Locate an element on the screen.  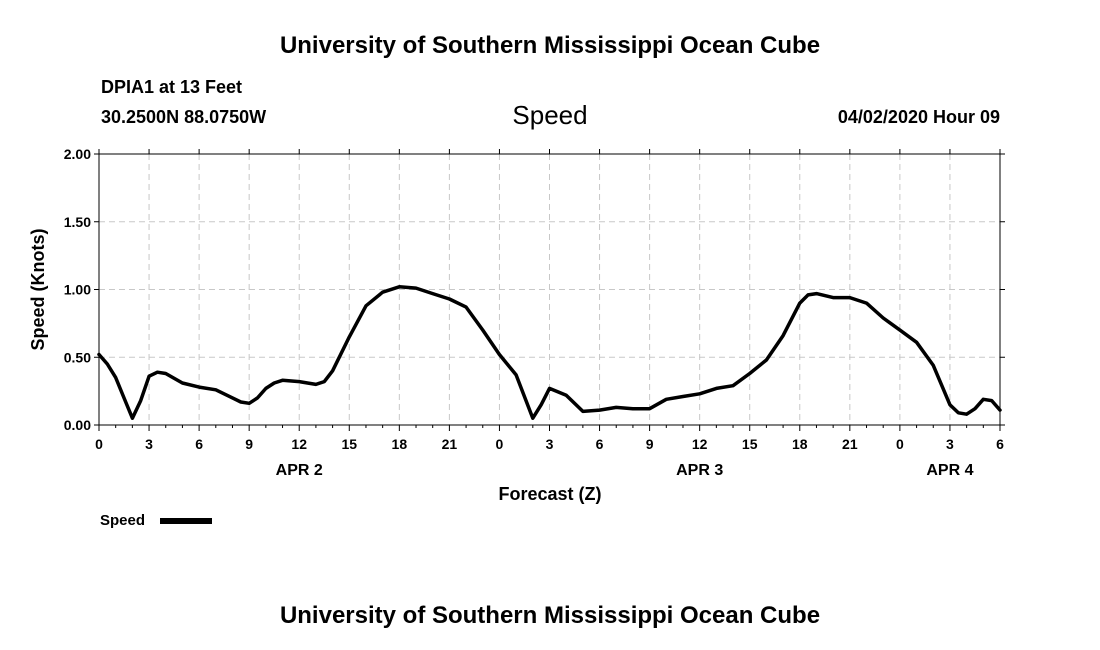
y-tick-label: 0.00 is located at coordinates (77, 425).